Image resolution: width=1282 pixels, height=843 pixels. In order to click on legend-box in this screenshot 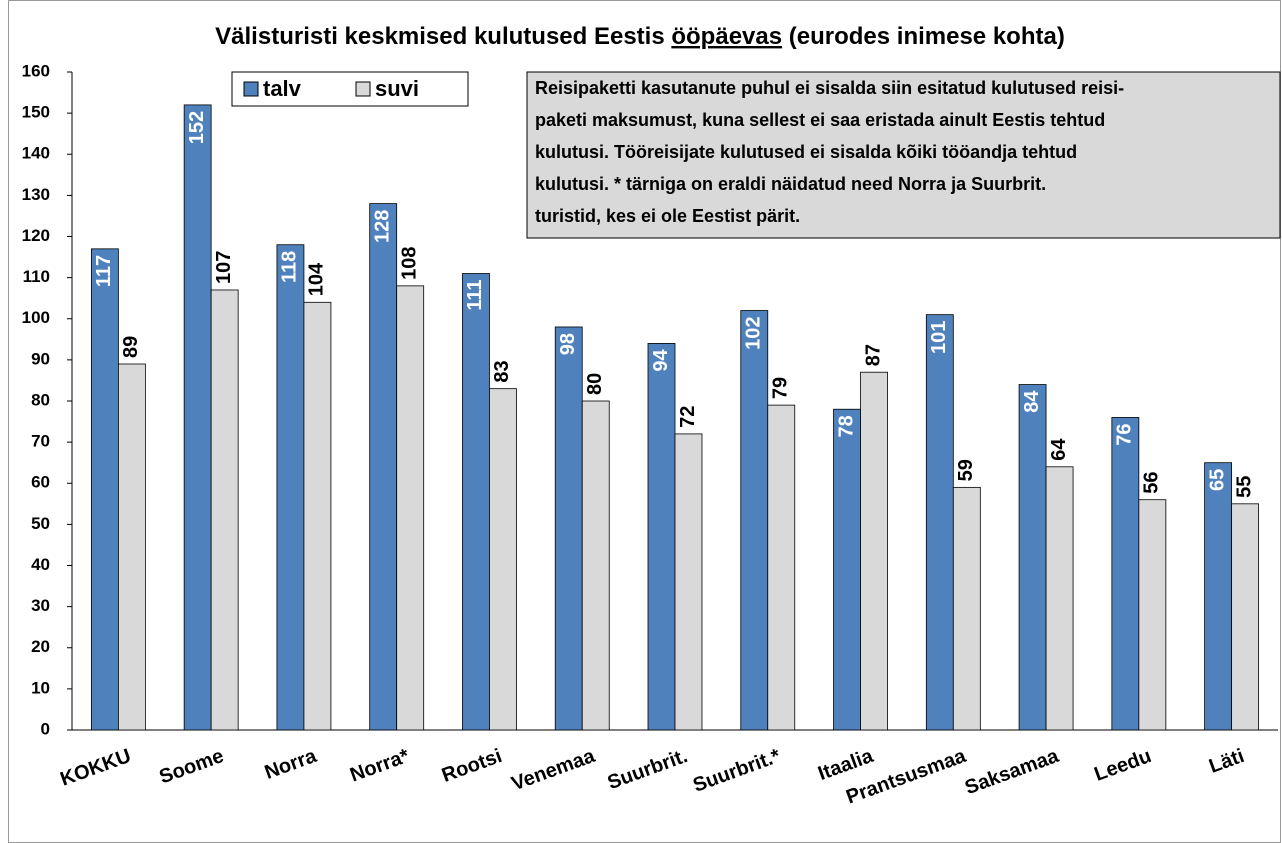, I will do `click(350, 89)`.